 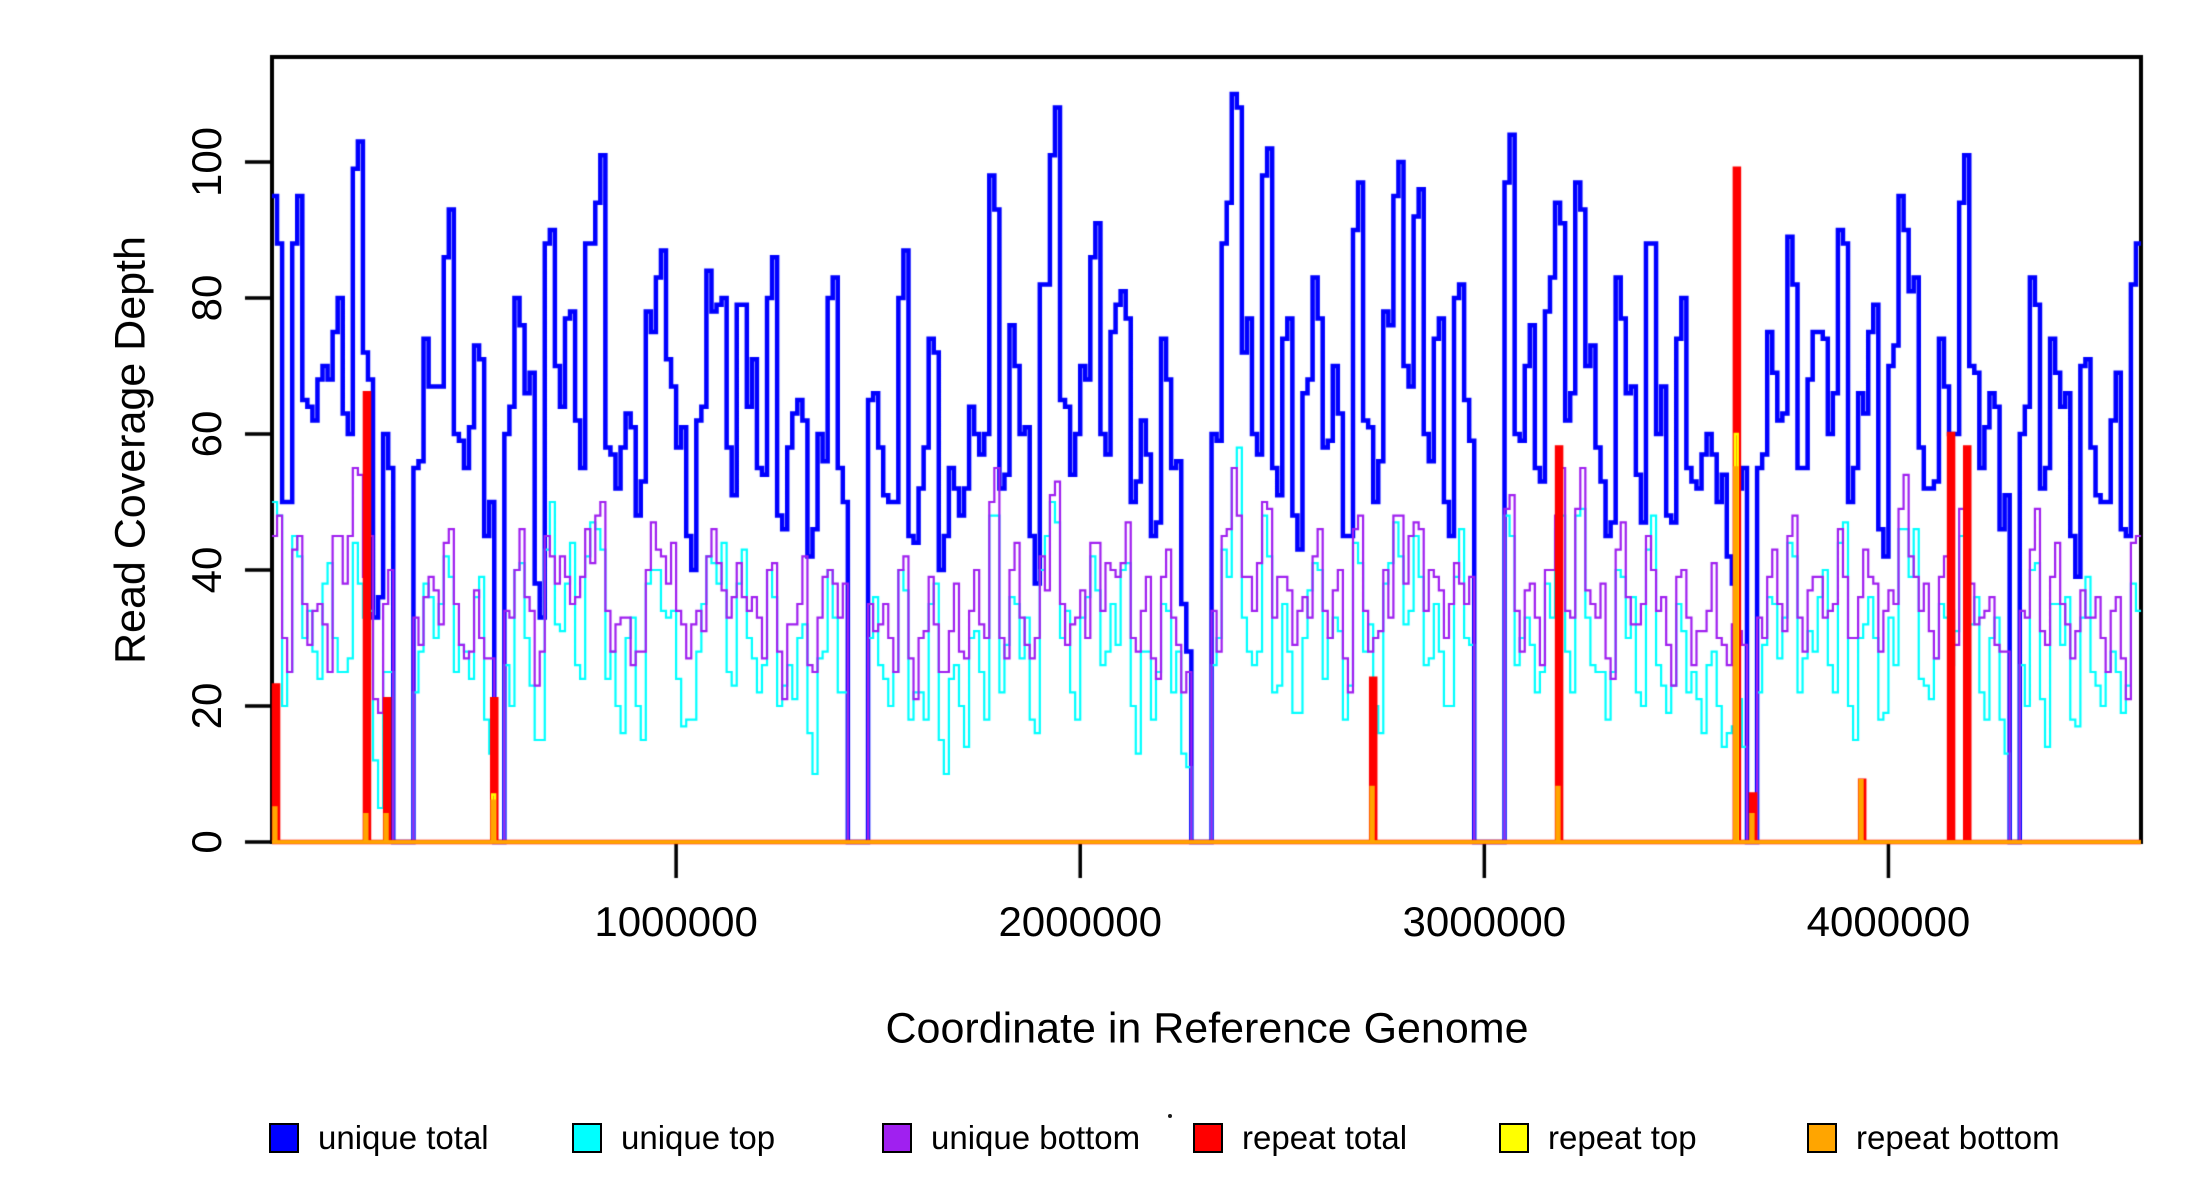 I want to click on legend-item-repeat-total: repeat total, so click(x=1300, y=1138).